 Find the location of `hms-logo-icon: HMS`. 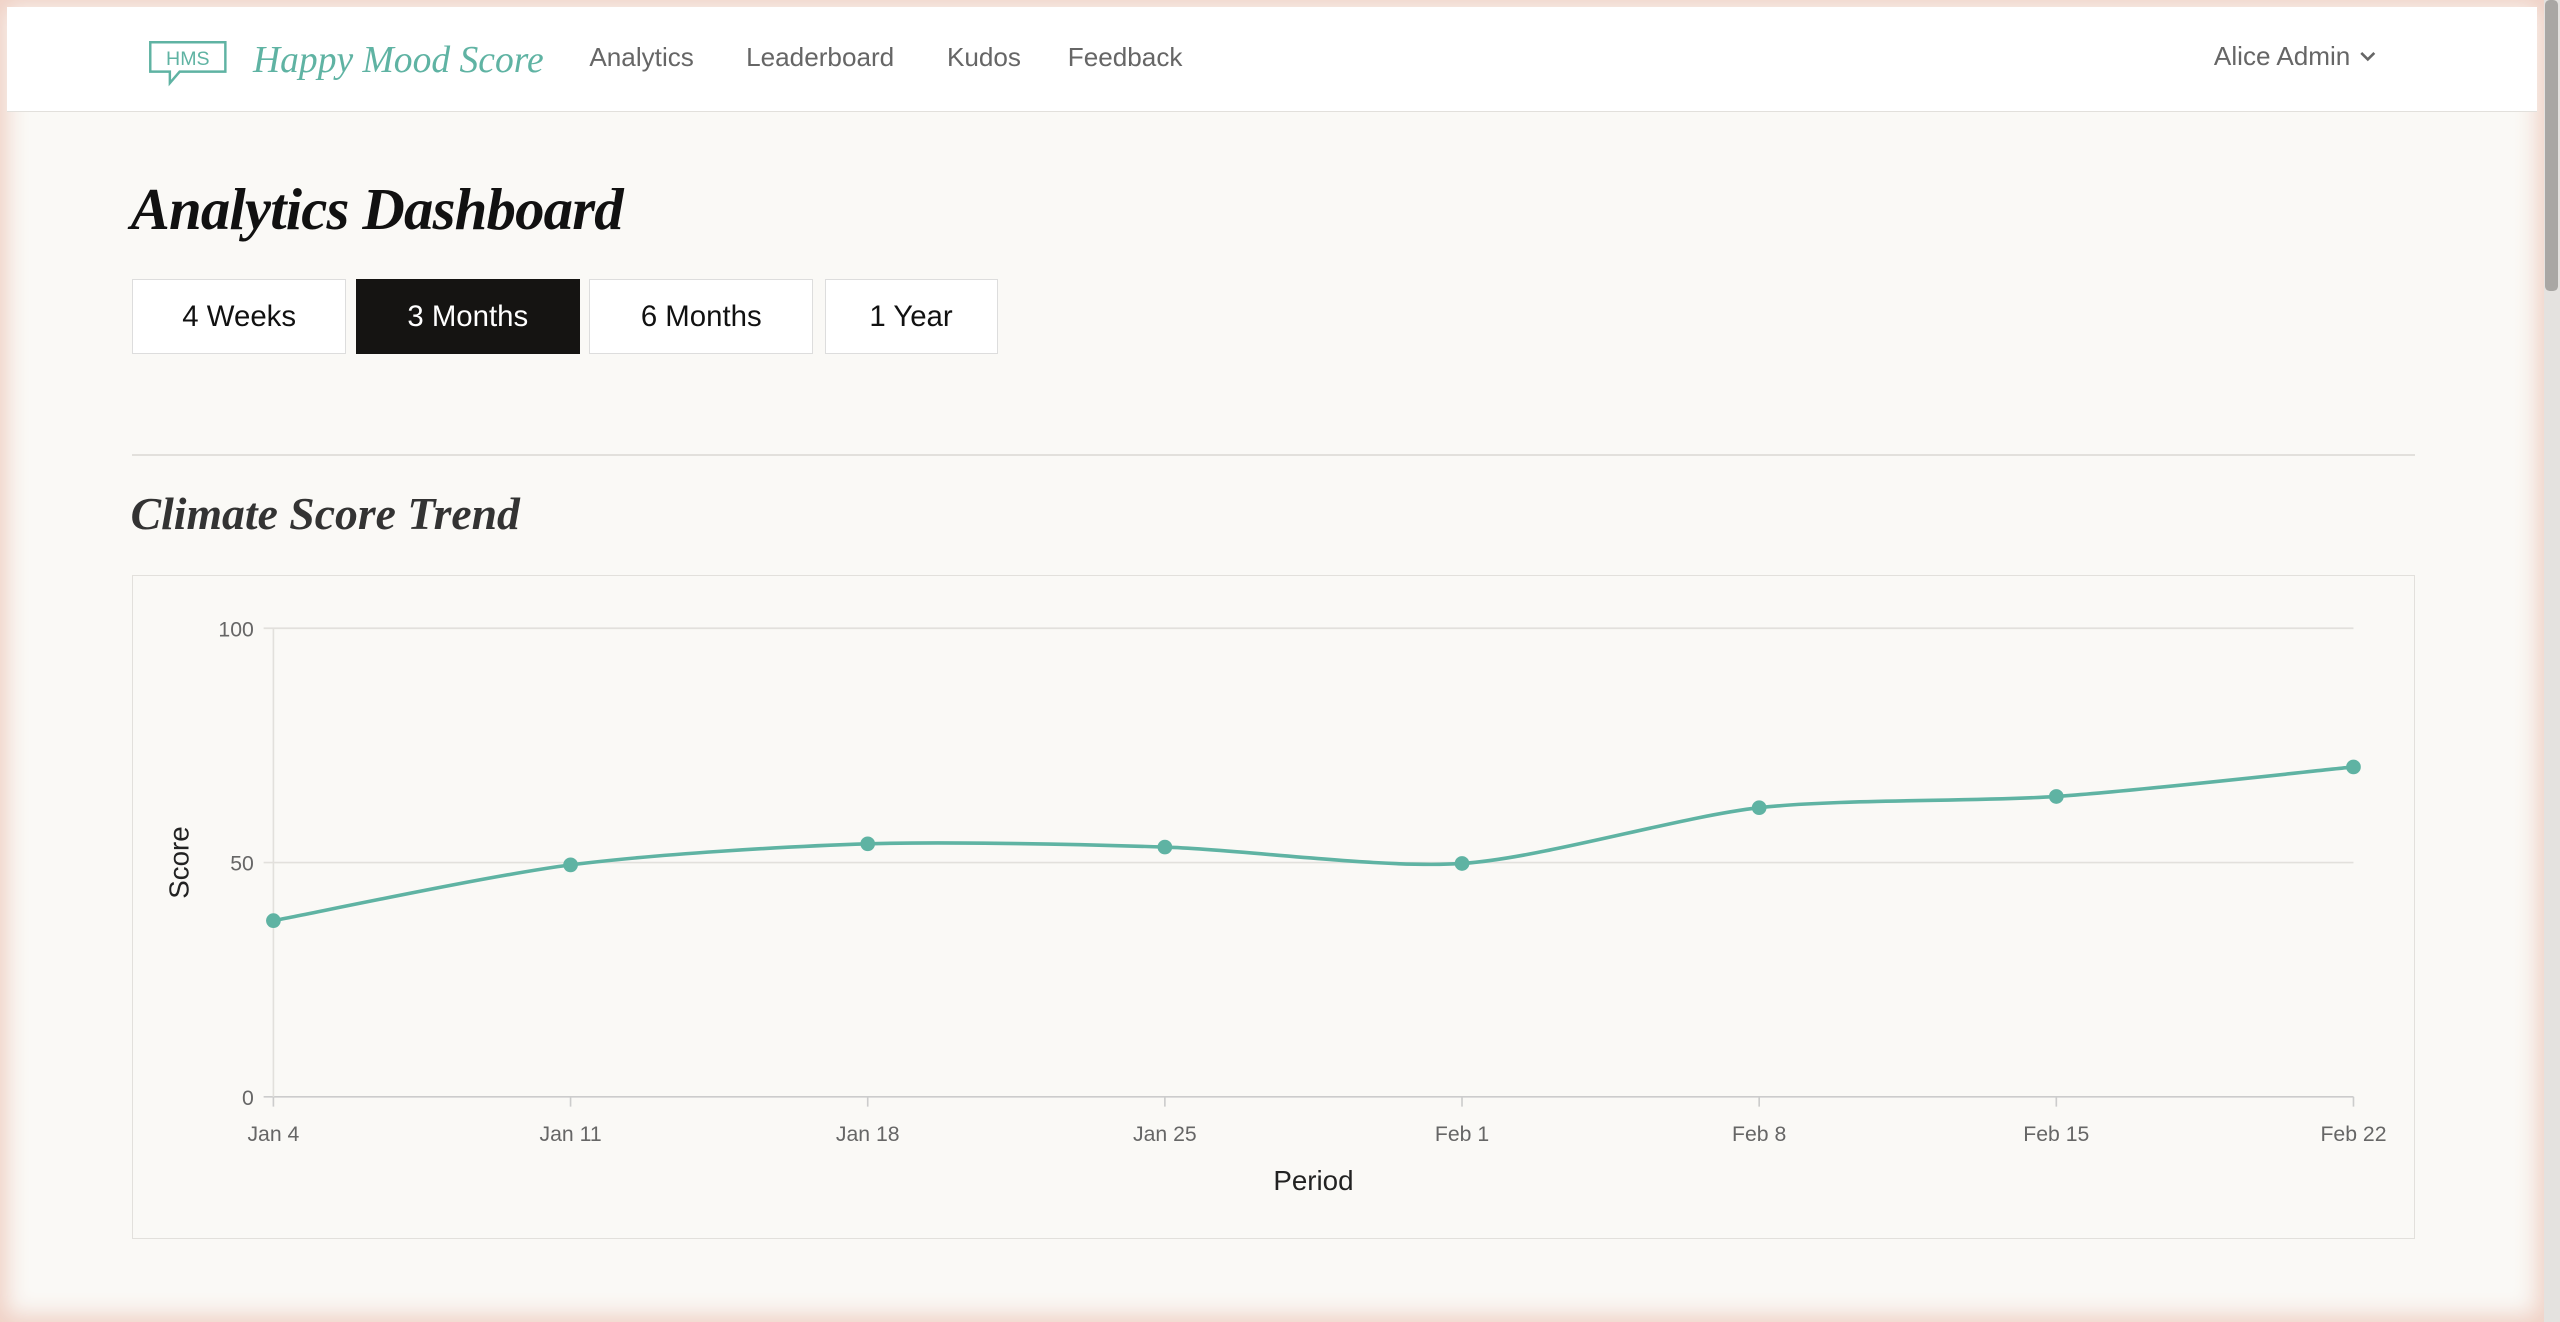

hms-logo-icon: HMS is located at coordinates (189, 63).